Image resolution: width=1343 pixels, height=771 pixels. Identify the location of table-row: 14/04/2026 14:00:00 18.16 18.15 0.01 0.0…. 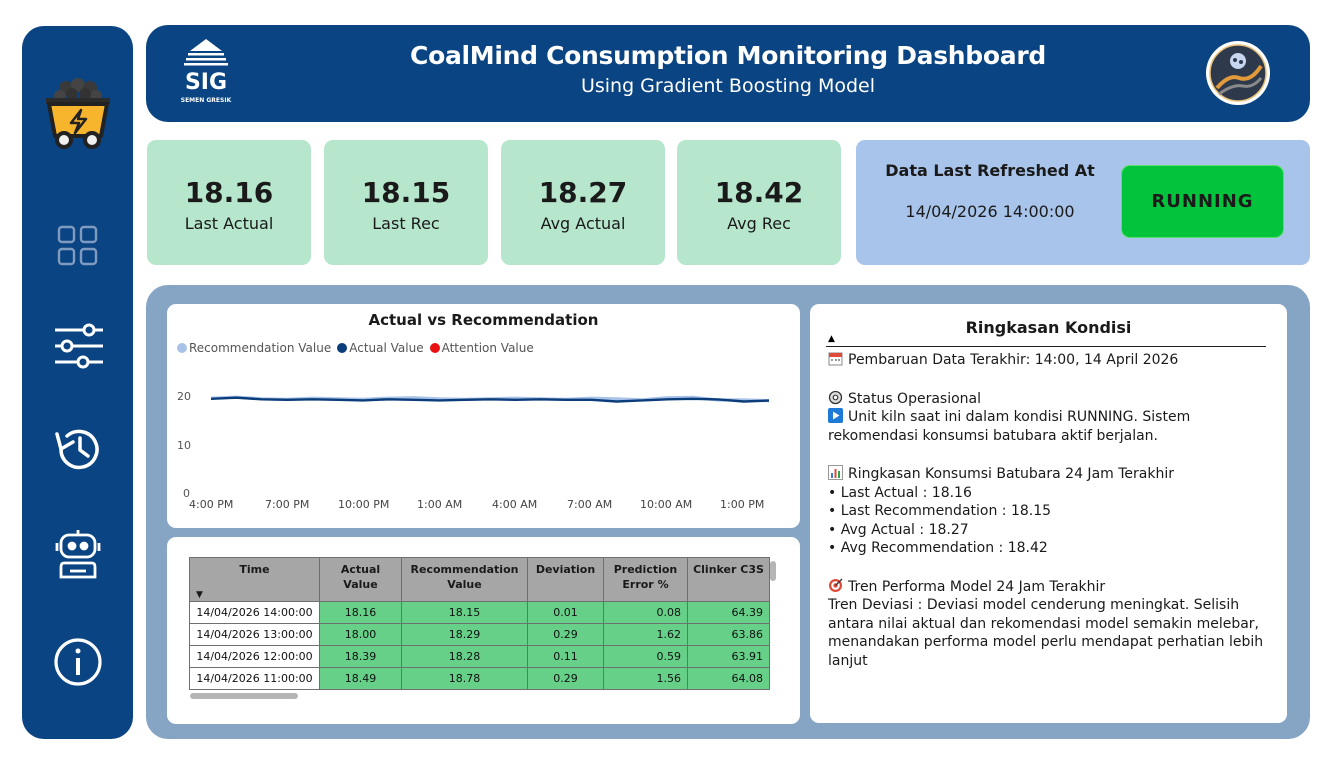
(479, 612).